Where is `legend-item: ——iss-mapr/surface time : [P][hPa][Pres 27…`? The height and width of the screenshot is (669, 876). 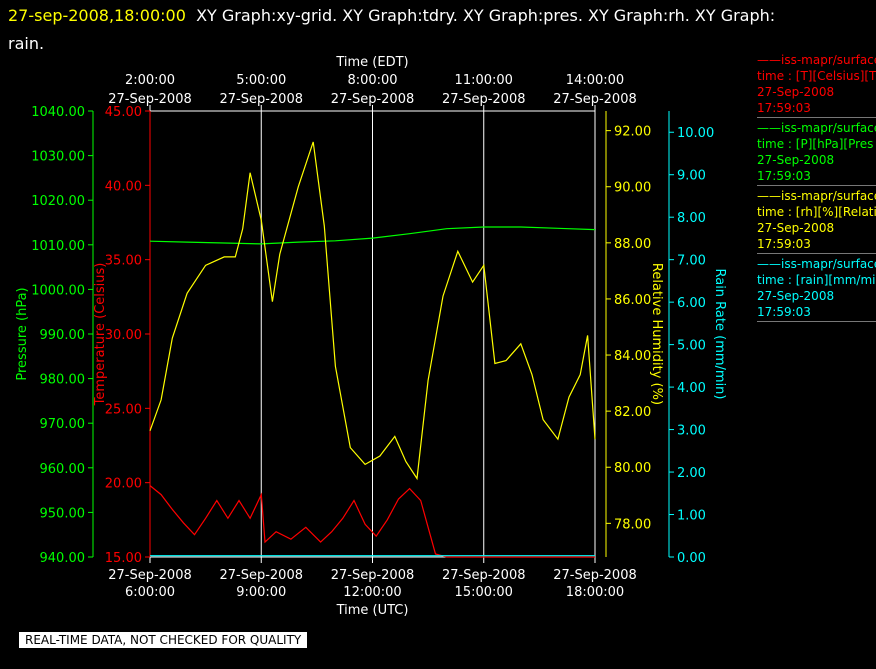 legend-item: ——iss-mapr/surface time : [P][hPa][Pres 27… is located at coordinates (816, 153).